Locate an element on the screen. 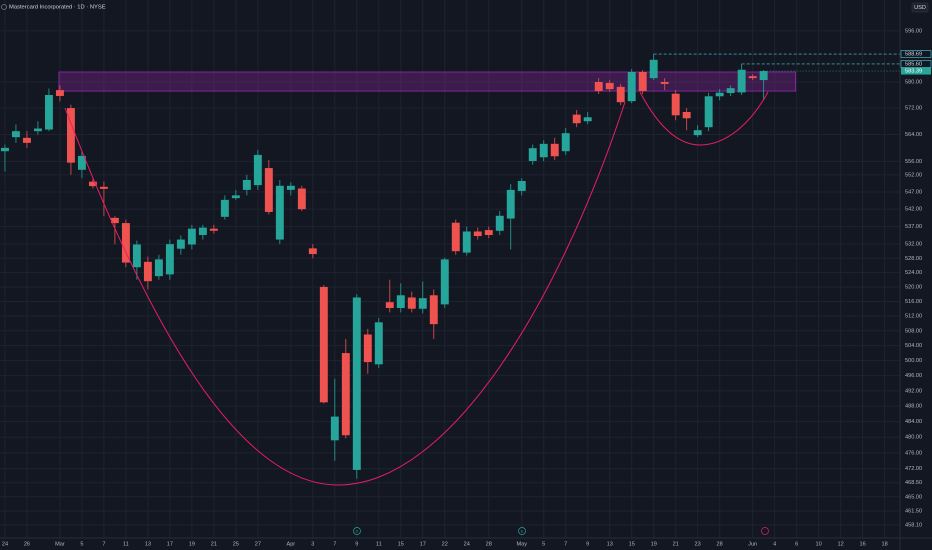  y-tick-label: 520.00 is located at coordinates (913, 287).